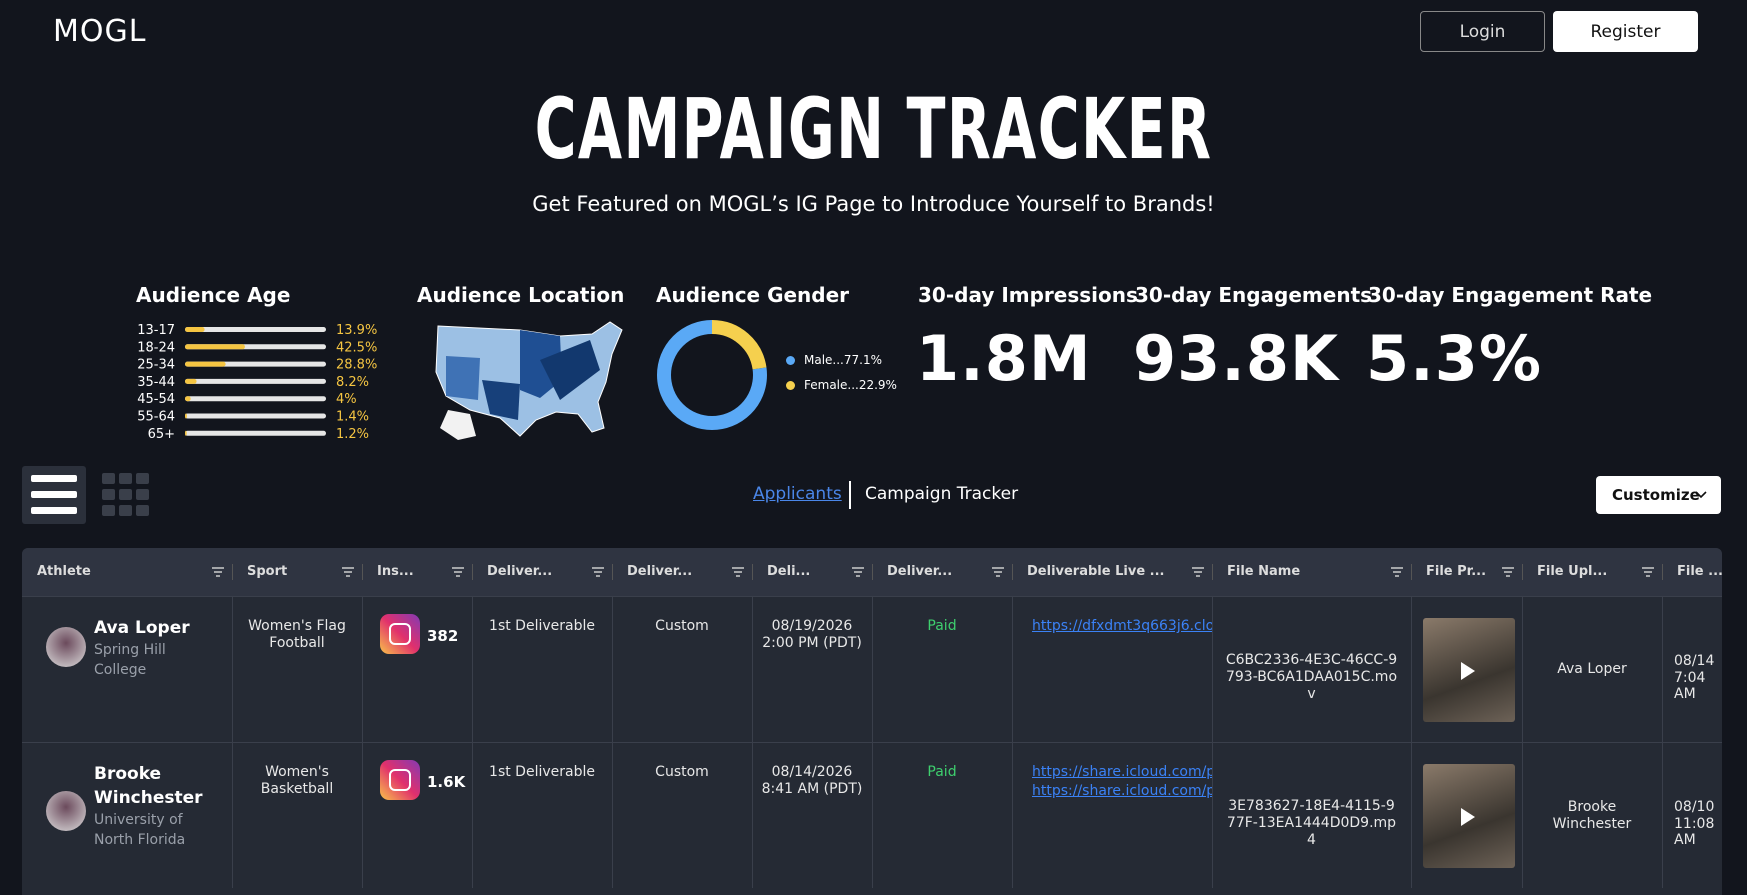 The image size is (1747, 895). What do you see at coordinates (127, 495) in the screenshot?
I see `grid-view-toggle` at bounding box center [127, 495].